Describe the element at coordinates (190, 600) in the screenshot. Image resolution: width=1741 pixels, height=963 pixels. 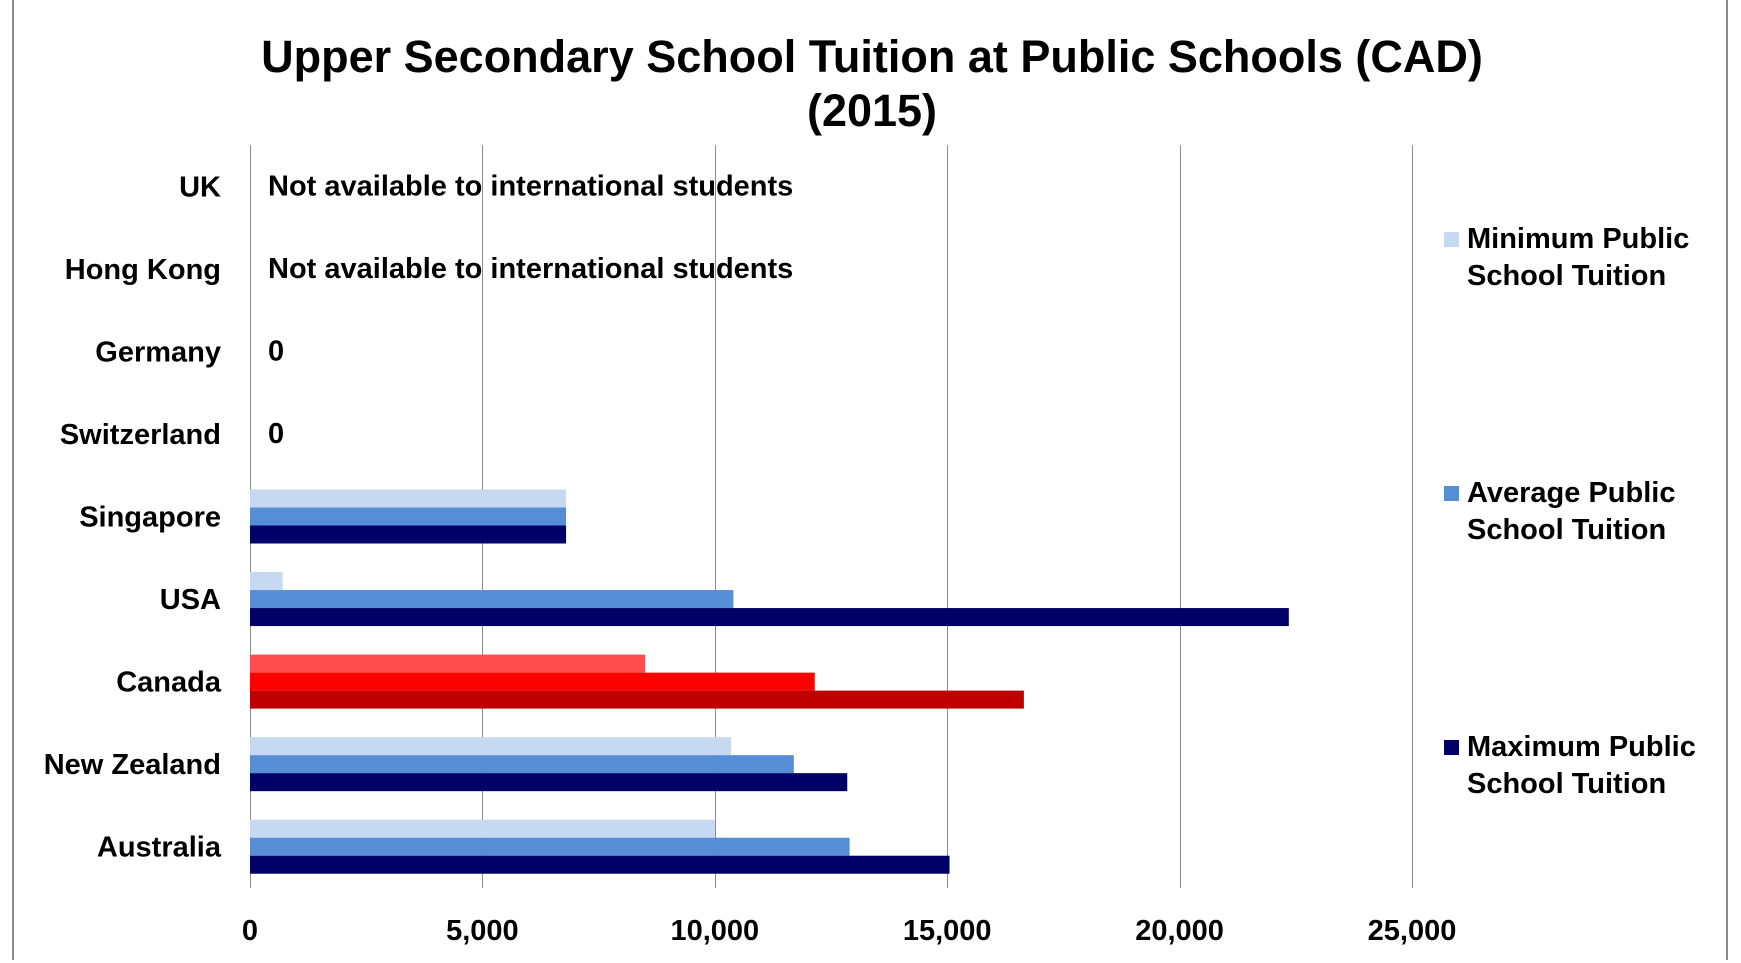
I see `category-label: USA` at that location.